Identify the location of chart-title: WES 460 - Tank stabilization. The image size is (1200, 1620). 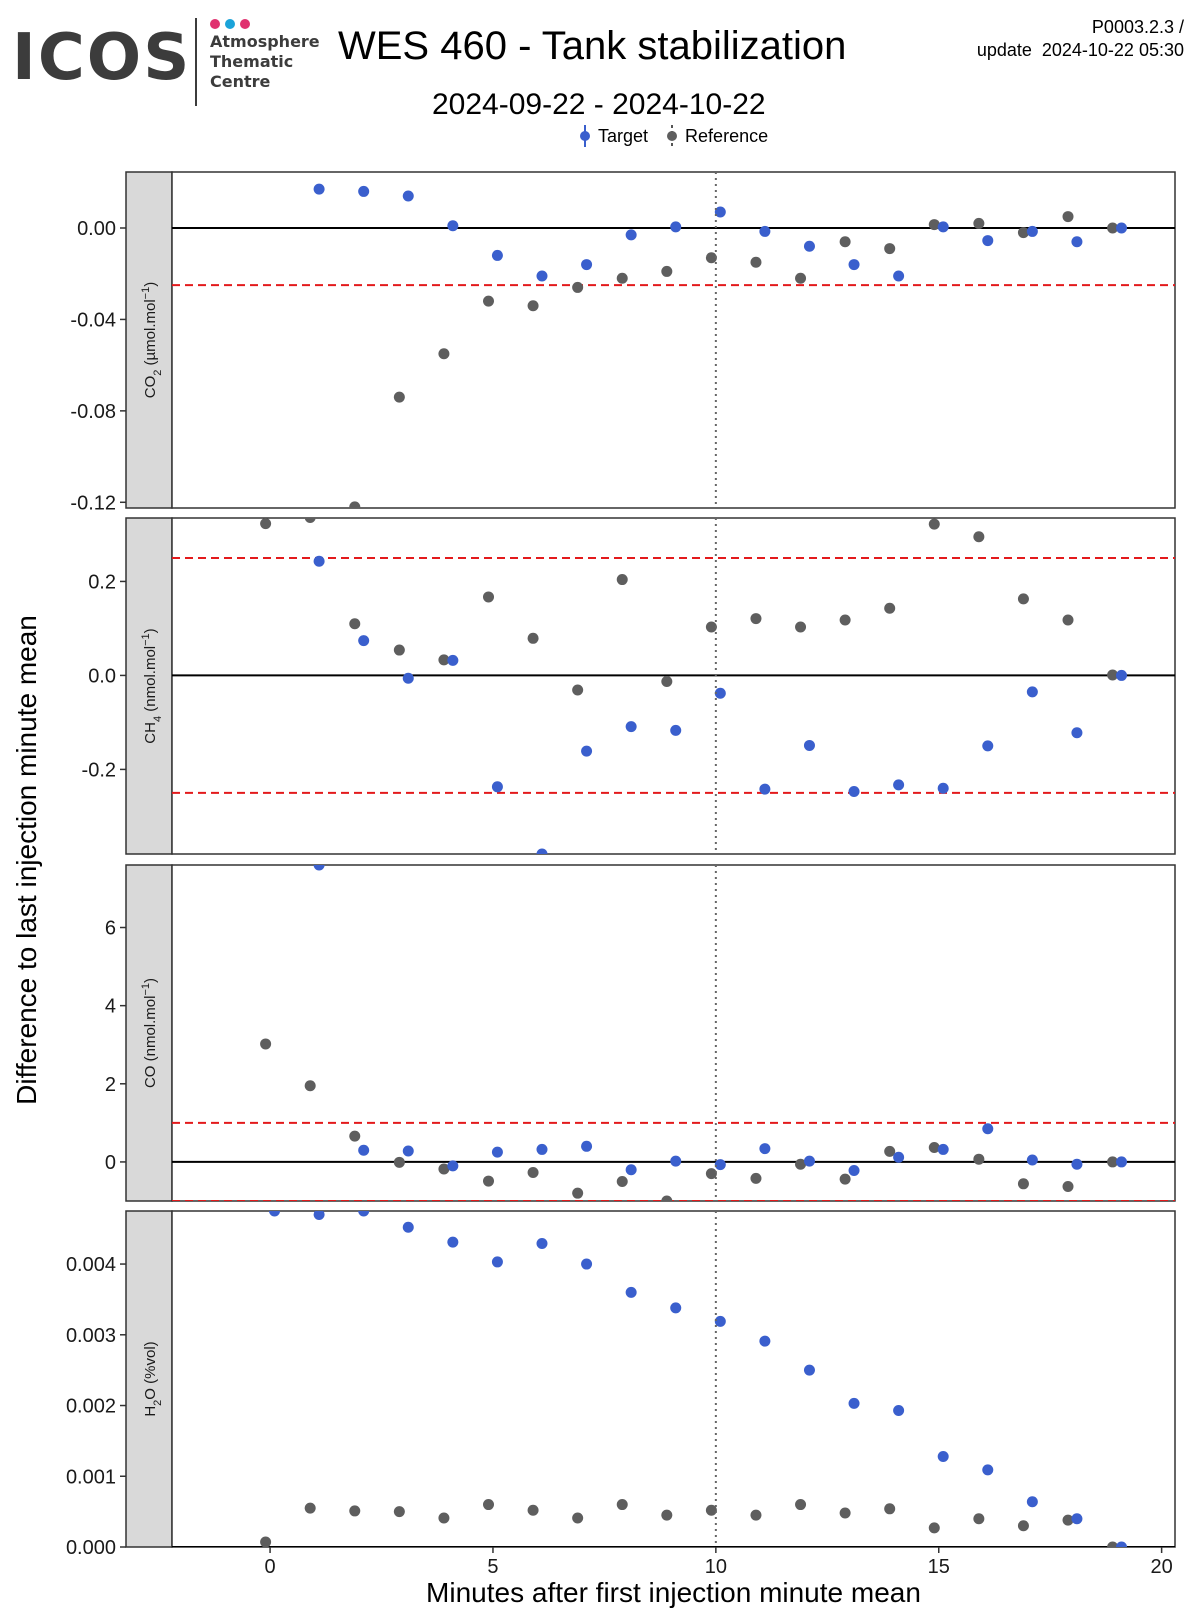
(592, 46).